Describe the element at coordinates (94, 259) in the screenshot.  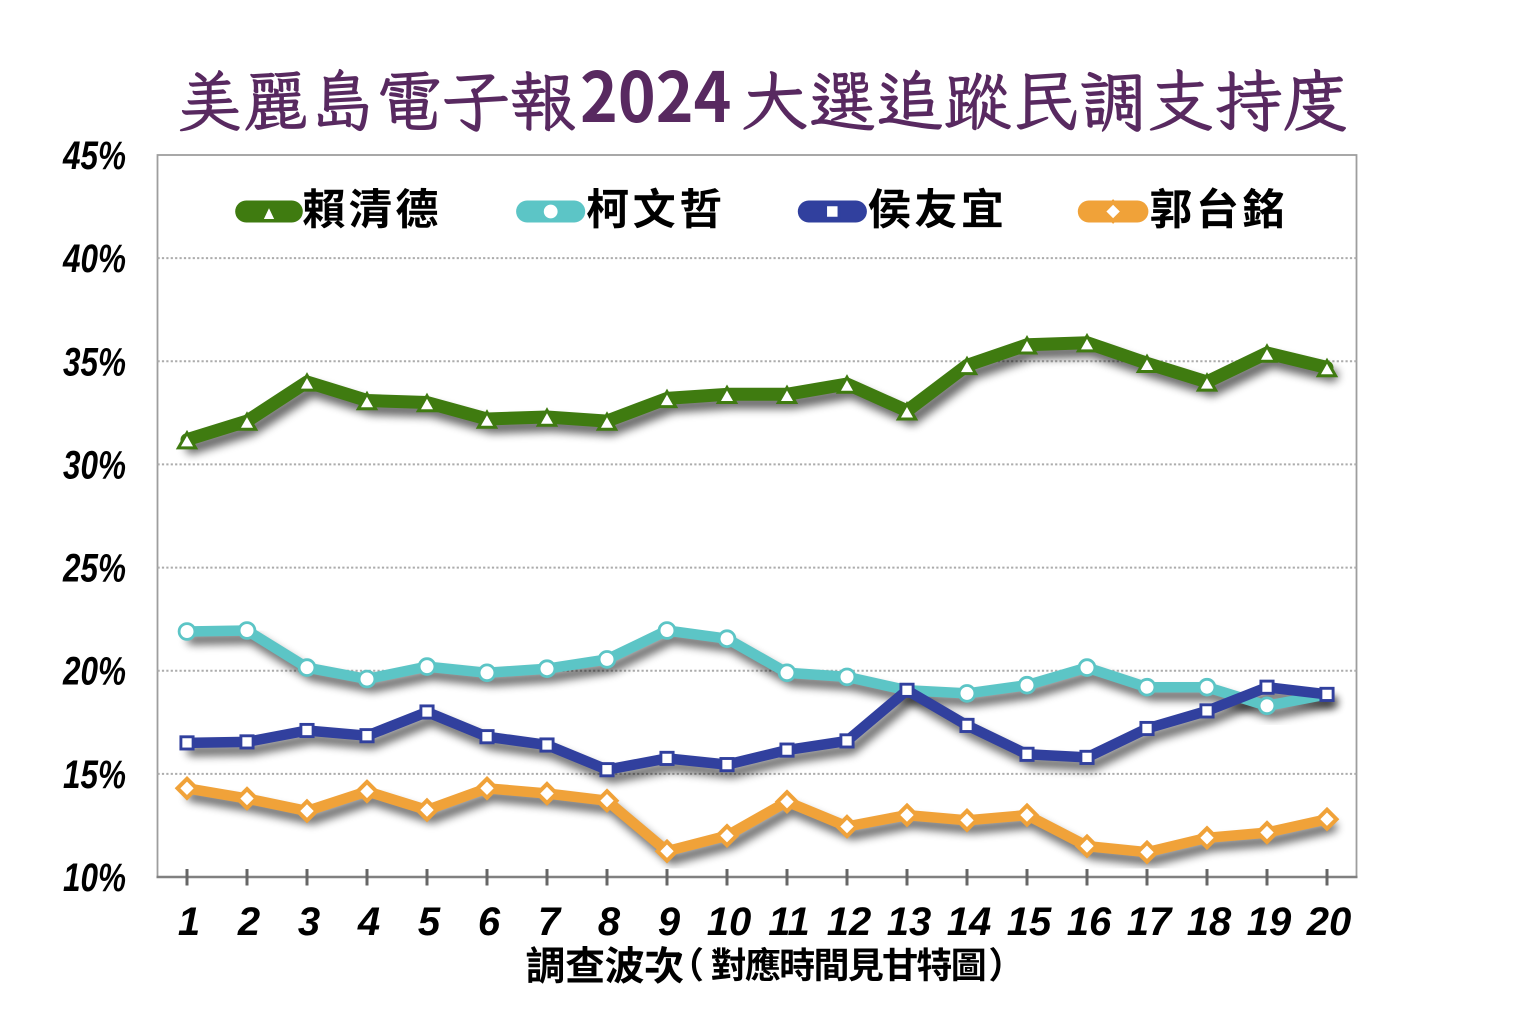
I see `svg-text: 40%` at that location.